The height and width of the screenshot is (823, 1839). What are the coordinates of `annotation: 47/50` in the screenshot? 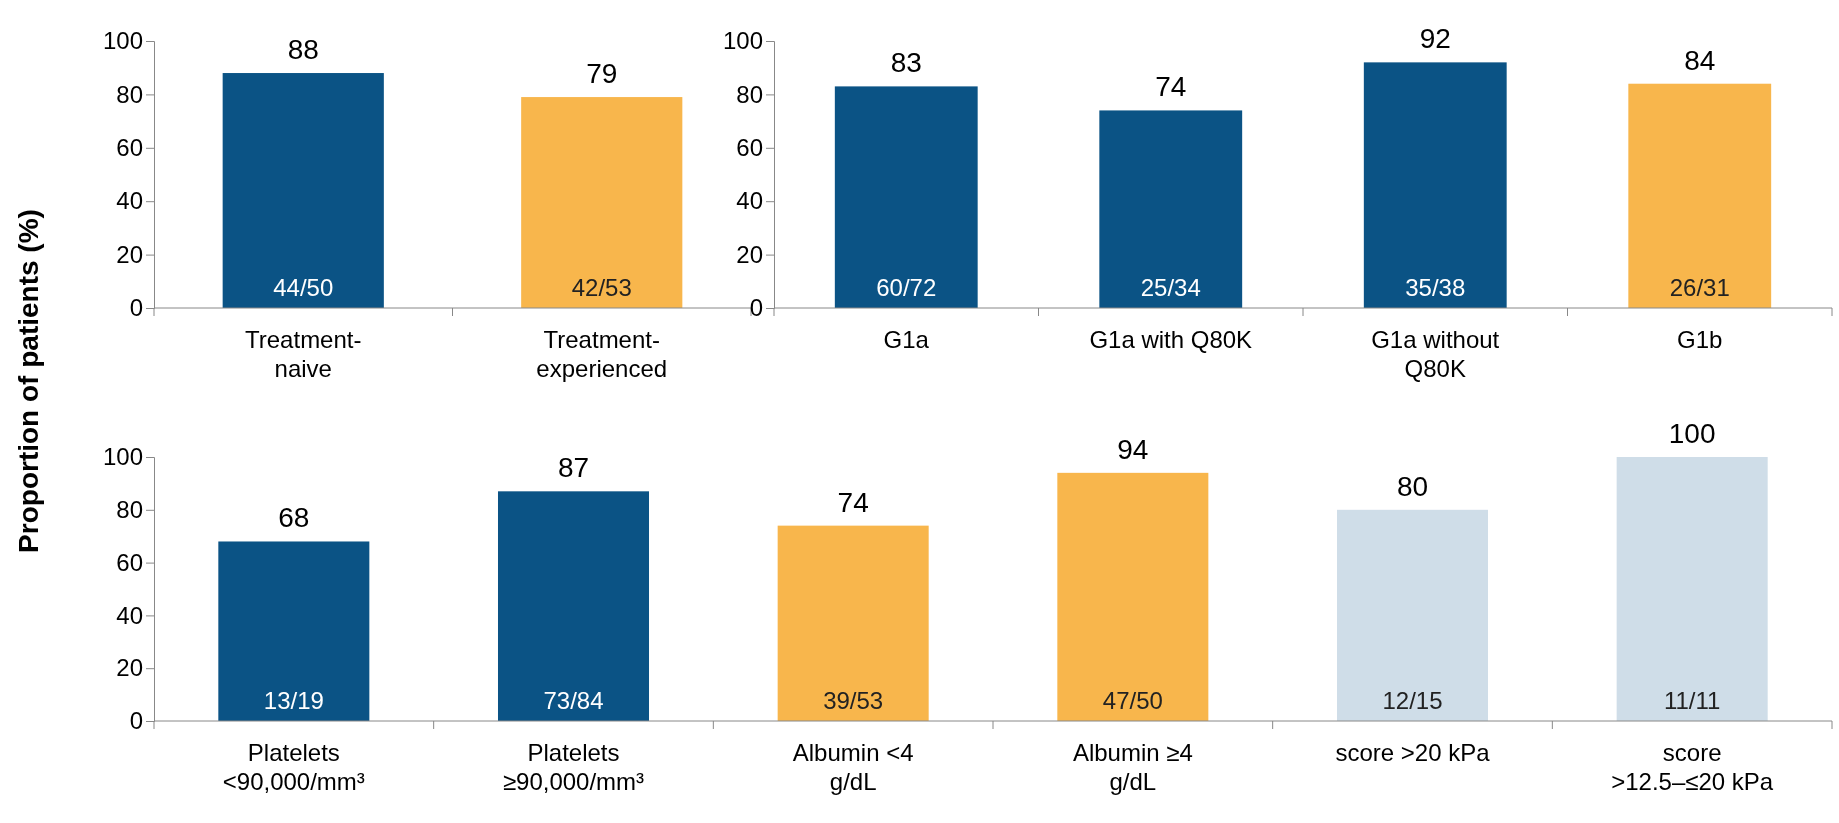 It's located at (1132, 700).